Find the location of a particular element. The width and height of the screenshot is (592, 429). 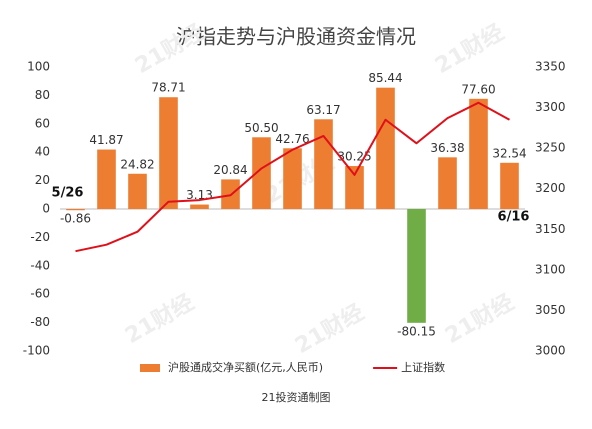

legend-label: 上证指数 is located at coordinates (423, 367).